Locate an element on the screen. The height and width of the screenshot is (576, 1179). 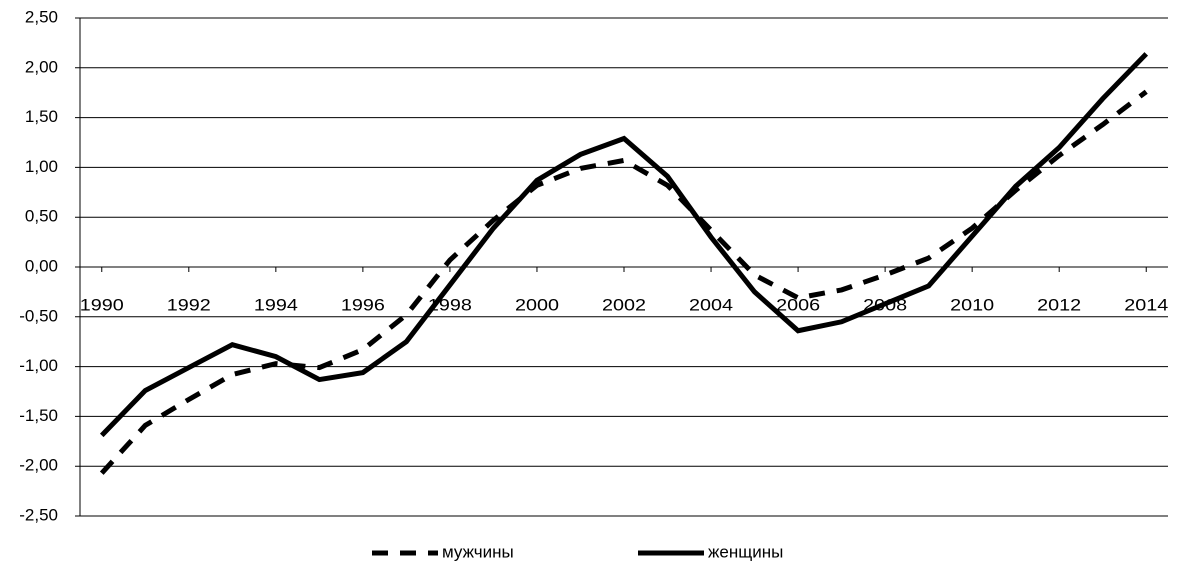
y-tick-label: -2,00 is located at coordinates (38, 465).